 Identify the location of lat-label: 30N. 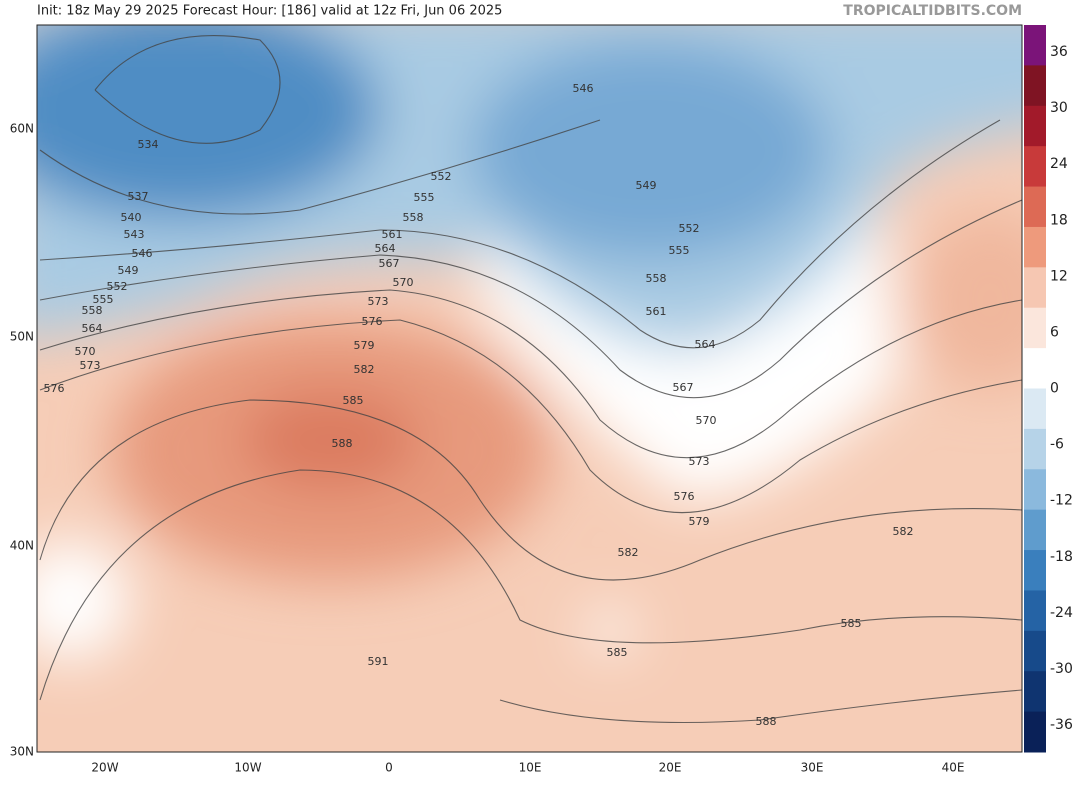
(22, 752).